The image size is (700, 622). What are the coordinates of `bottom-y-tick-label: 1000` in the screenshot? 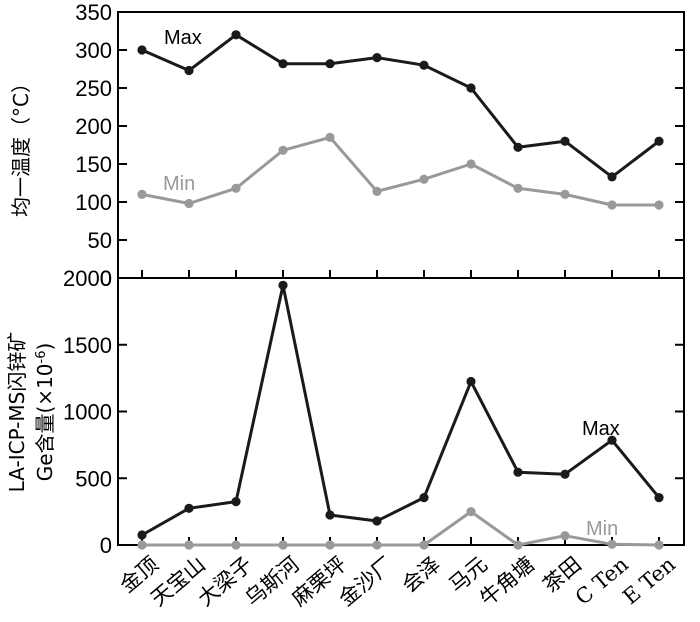 It's located at (87, 412).